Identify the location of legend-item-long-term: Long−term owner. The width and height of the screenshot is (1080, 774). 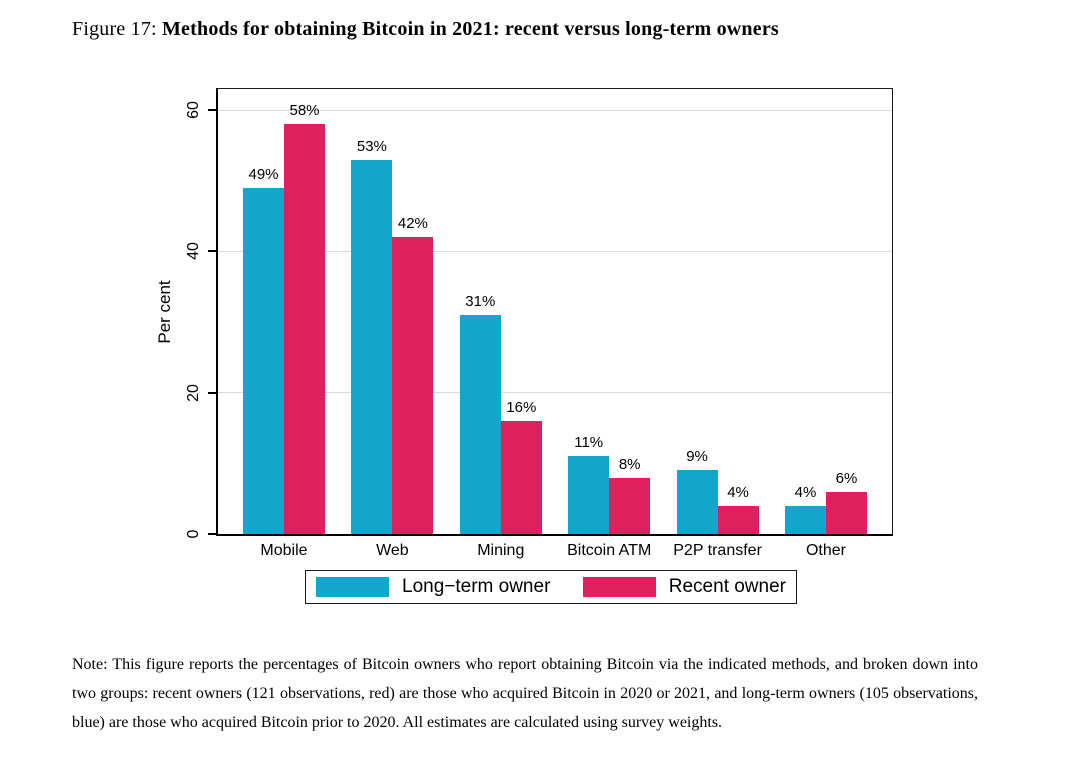
(433, 587).